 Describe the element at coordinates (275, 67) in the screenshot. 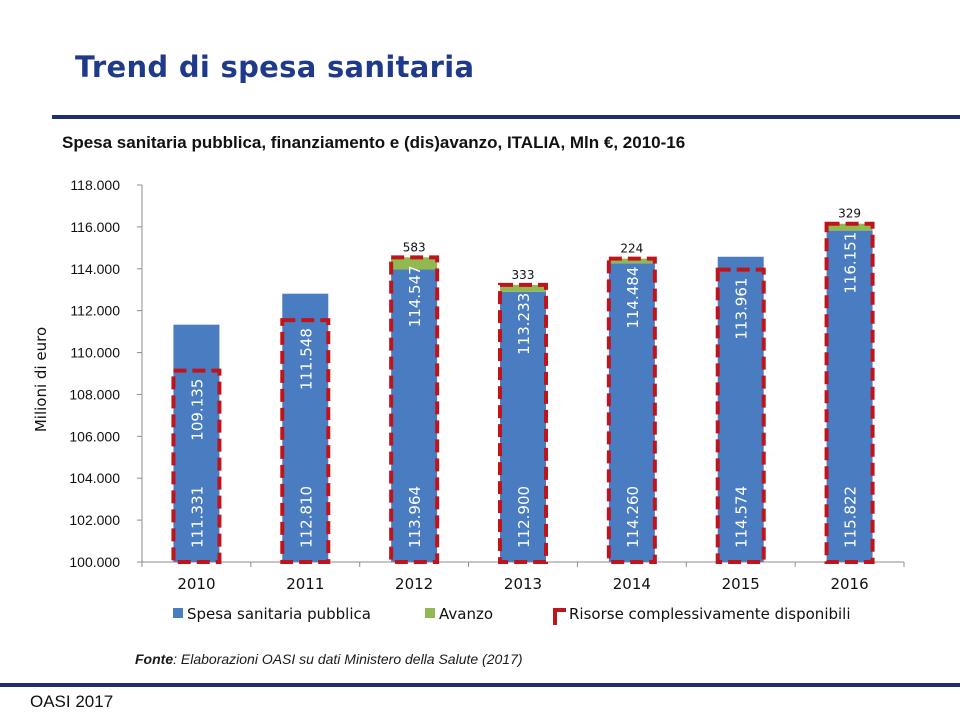

I see `slide-title: Trend di spesa sanitaria` at that location.